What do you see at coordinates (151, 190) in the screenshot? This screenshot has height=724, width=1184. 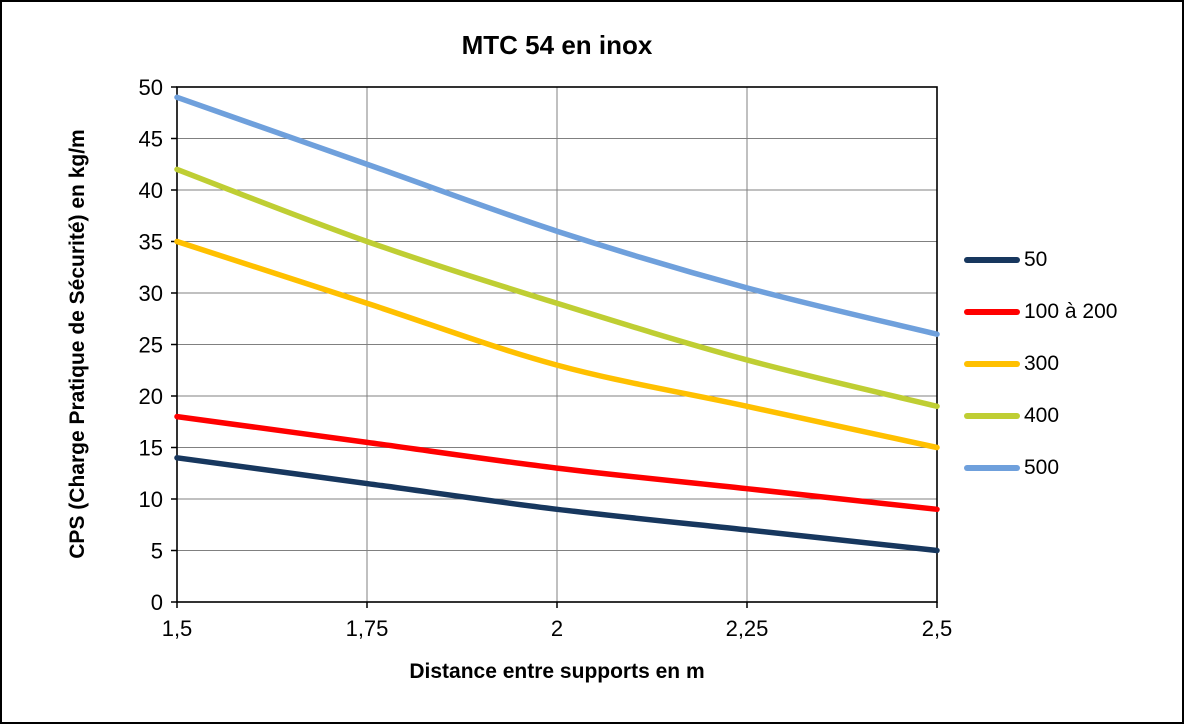 I see `y-tick-label: 40` at bounding box center [151, 190].